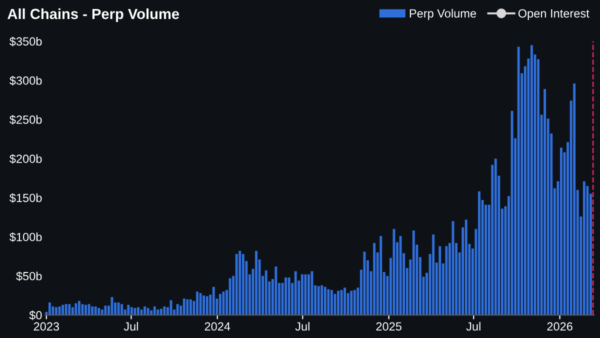 This screenshot has height=338, width=600. I want to click on y-tick-label: $100b, so click(26, 237).